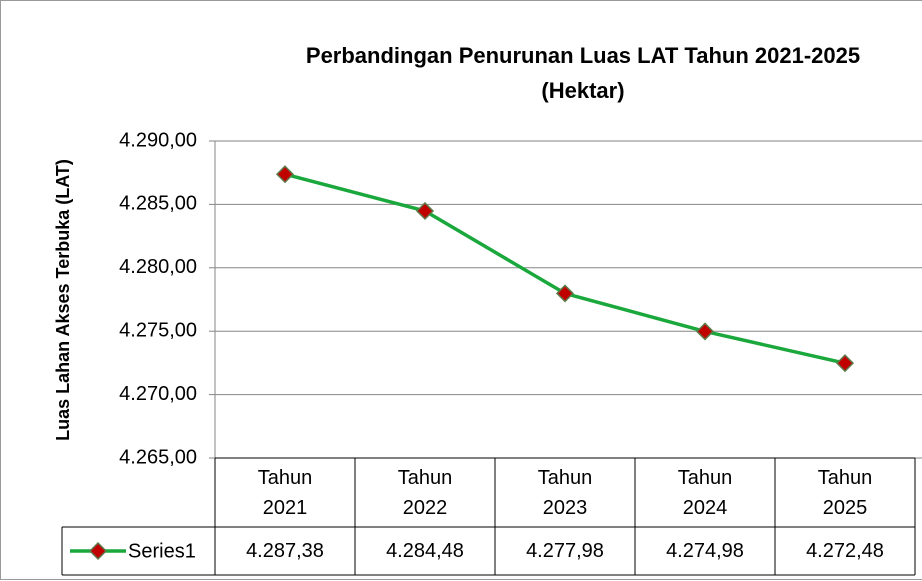 The image size is (922, 581). I want to click on x-category-label: Tahun 2025, so click(845, 492).